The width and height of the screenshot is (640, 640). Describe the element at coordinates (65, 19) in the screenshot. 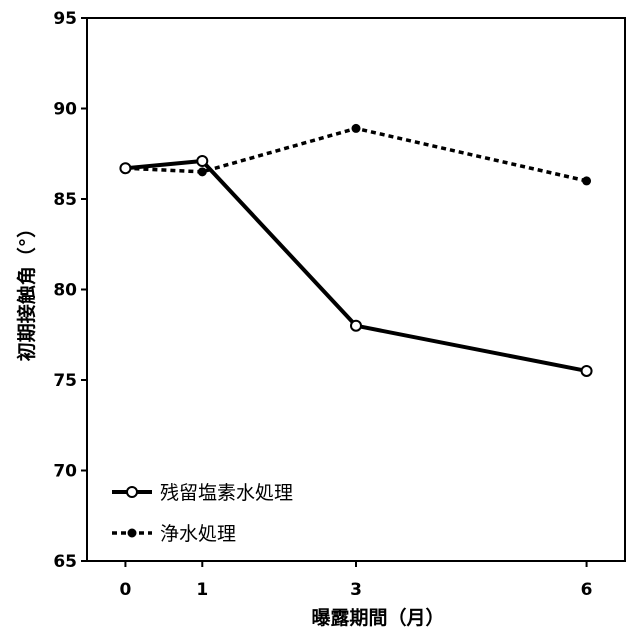

I see `y-tick-label: 95` at that location.